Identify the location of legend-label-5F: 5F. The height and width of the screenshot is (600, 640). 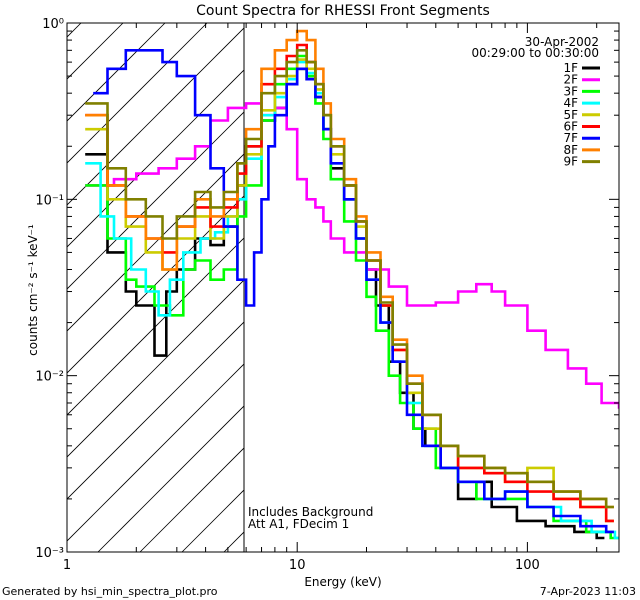
(570, 115).